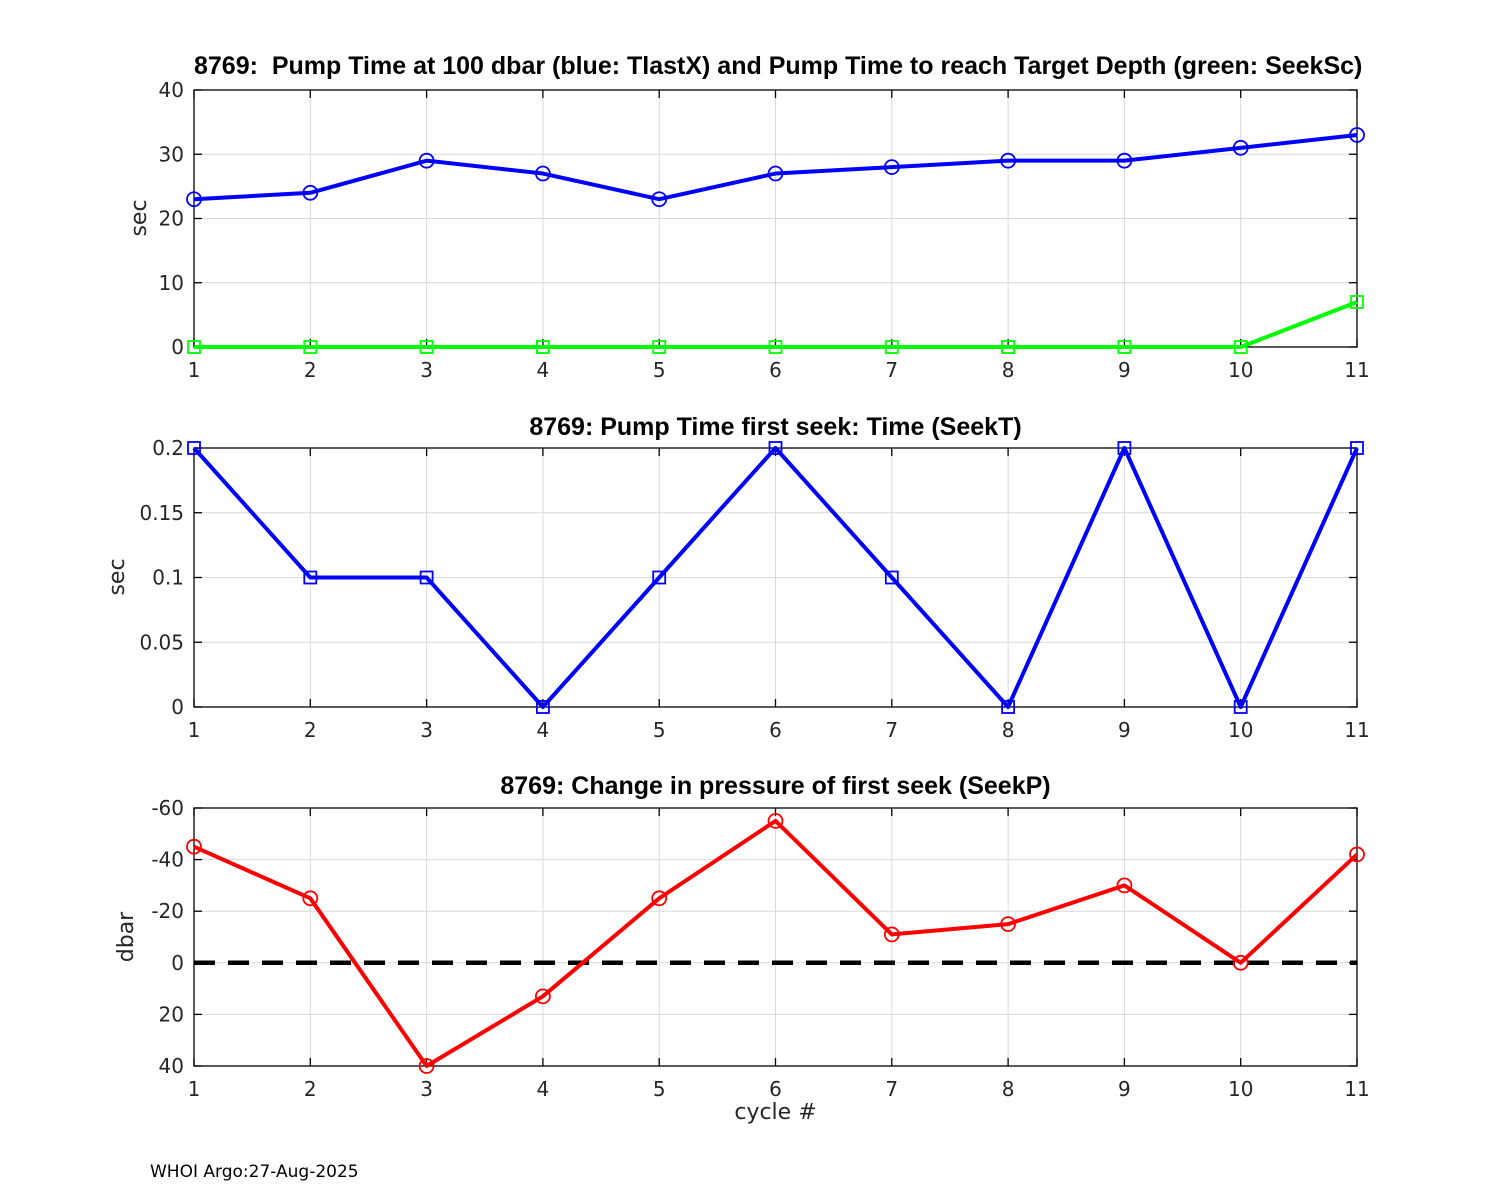  Describe the element at coordinates (171, 154) in the screenshot. I see `y-tick-label: 30` at that location.